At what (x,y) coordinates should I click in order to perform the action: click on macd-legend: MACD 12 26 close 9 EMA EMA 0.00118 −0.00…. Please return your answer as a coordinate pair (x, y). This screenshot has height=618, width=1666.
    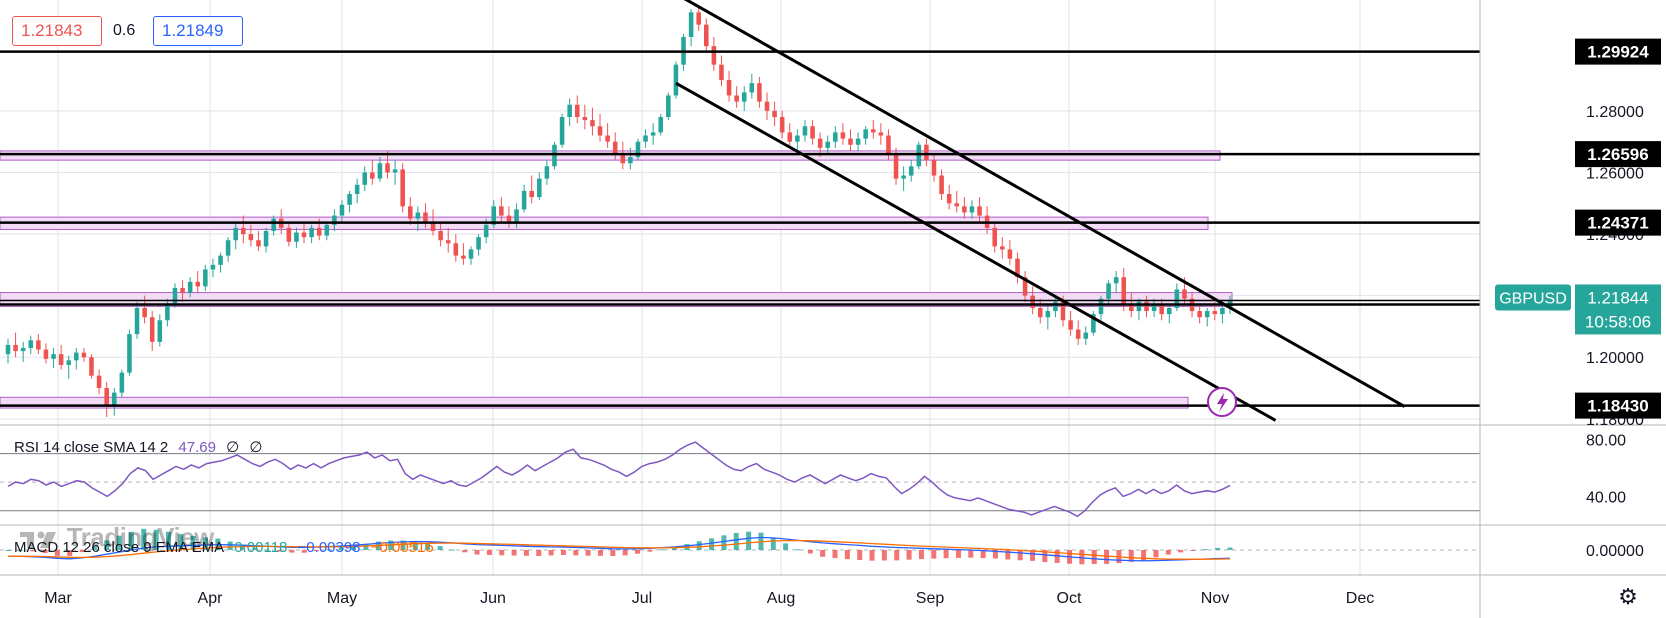
    Looking at the image, I should click on (227, 547).